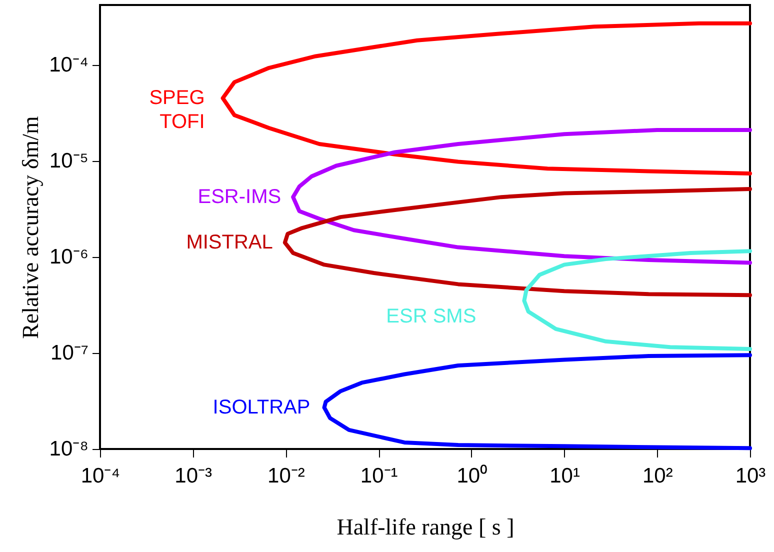 This screenshot has height=552, width=774. Describe the element at coordinates (100, 476) in the screenshot. I see `x-tick-label: 10⁻⁴` at that location.